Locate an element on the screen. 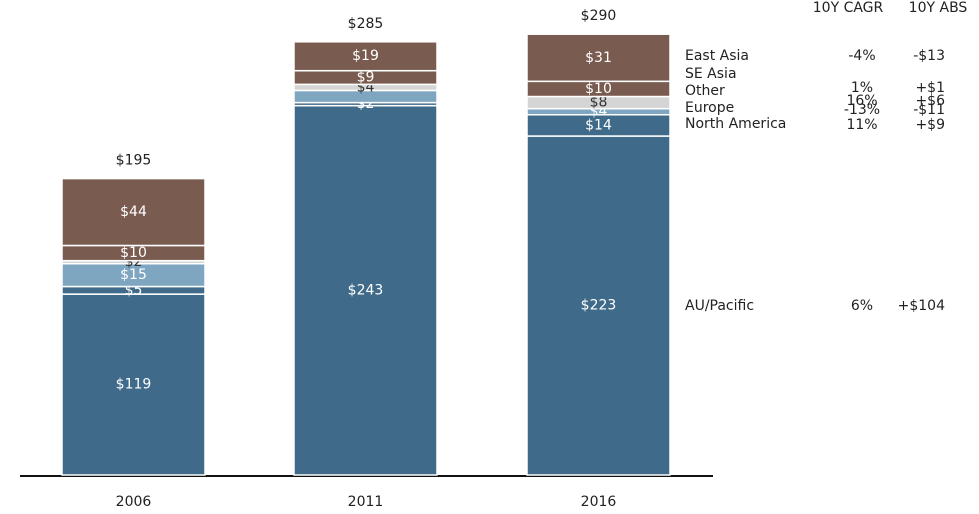 The width and height of the screenshot is (979, 514). abs-value: +$1 is located at coordinates (930, 88).